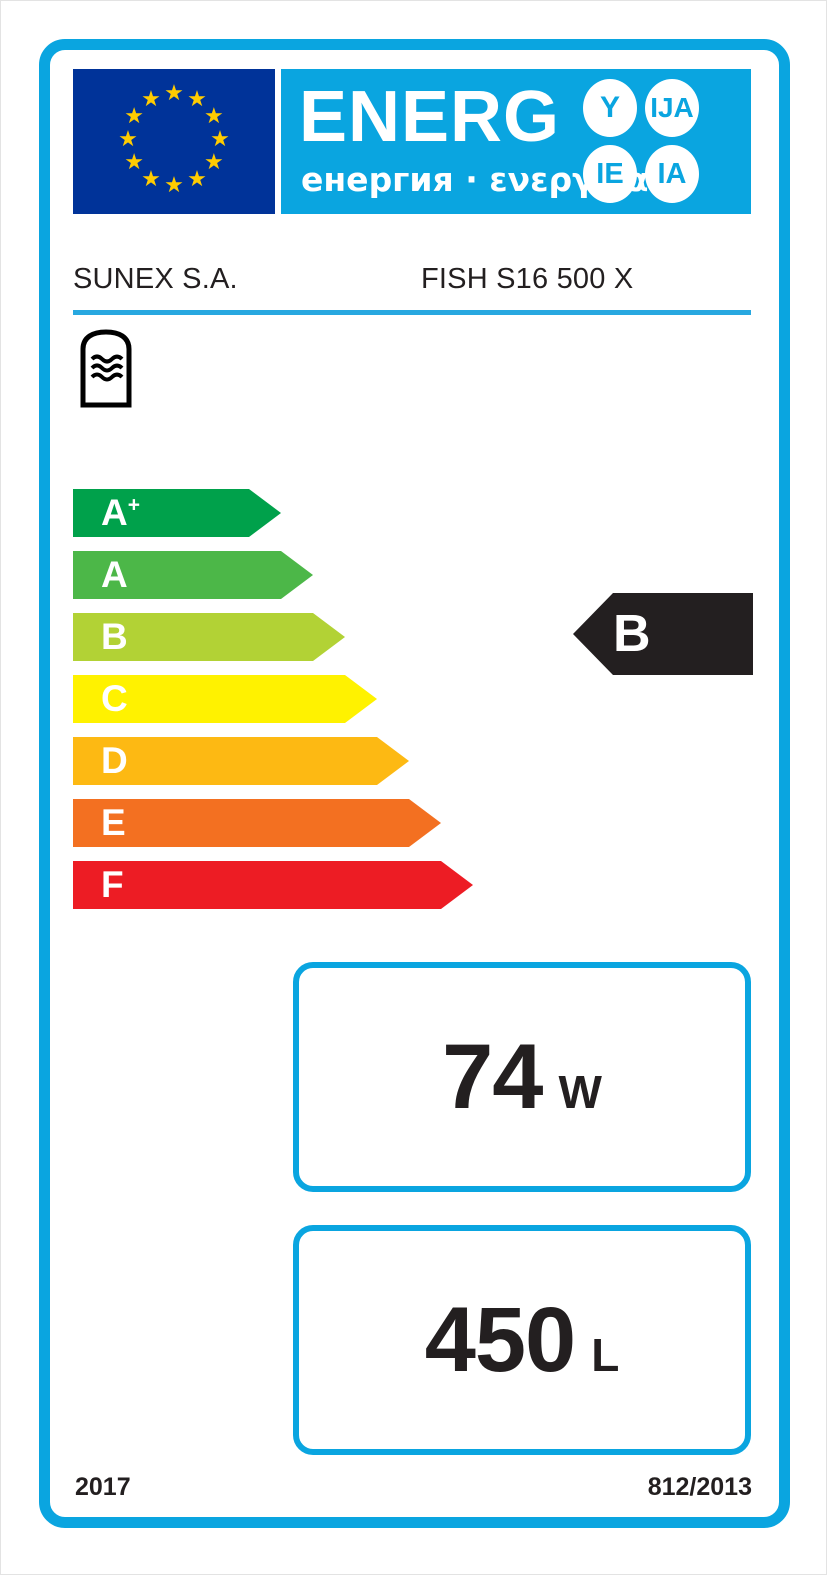 The width and height of the screenshot is (827, 1575). Describe the element at coordinates (193, 575) in the screenshot. I see `class-bar-a: A` at that location.